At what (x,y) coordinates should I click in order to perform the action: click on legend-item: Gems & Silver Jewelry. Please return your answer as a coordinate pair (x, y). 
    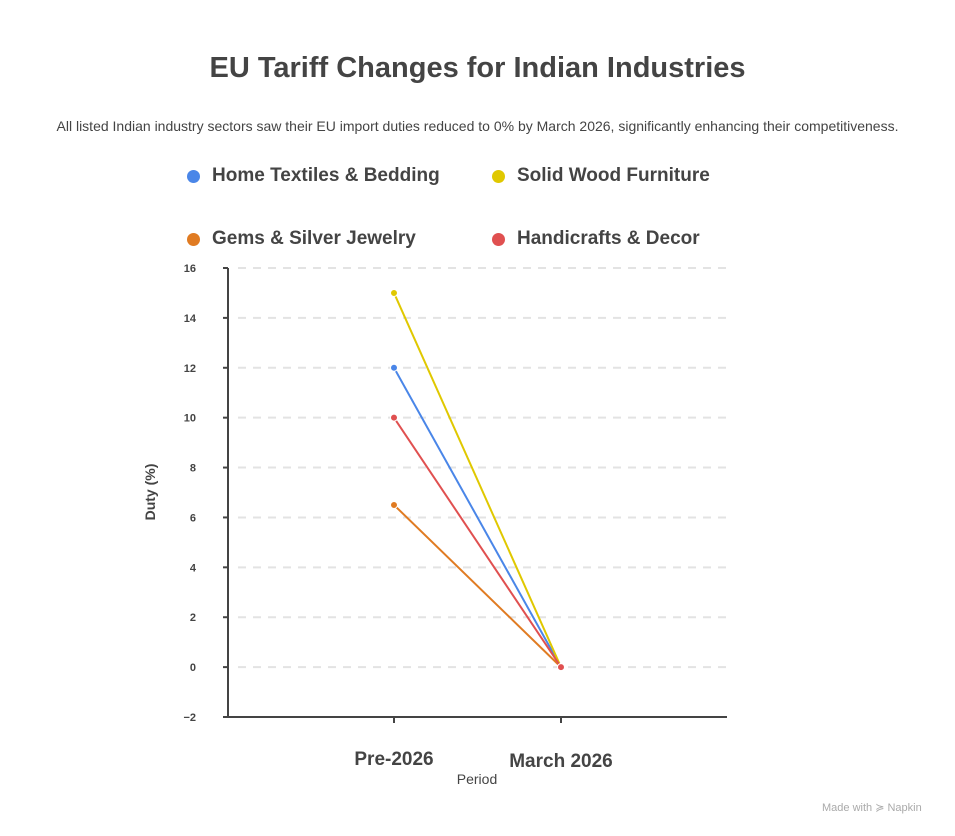
    Looking at the image, I should click on (301, 239).